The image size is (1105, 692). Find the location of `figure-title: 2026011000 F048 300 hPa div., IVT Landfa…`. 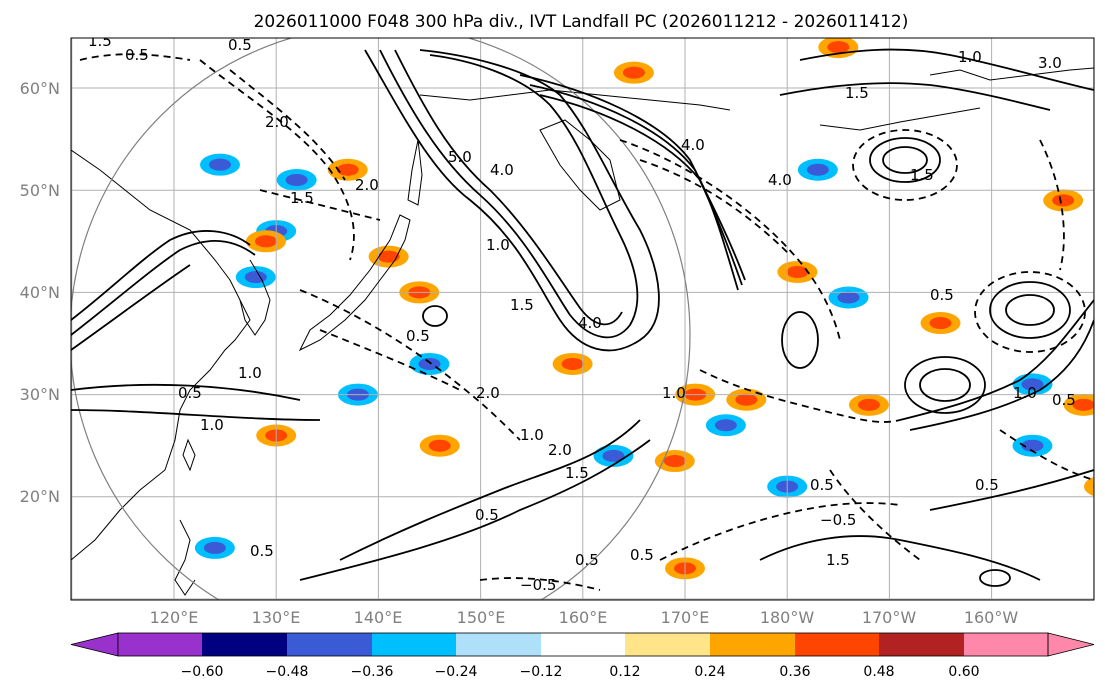

figure-title: 2026011000 F048 300 hPa div., IVT Landfa… is located at coordinates (581, 22).